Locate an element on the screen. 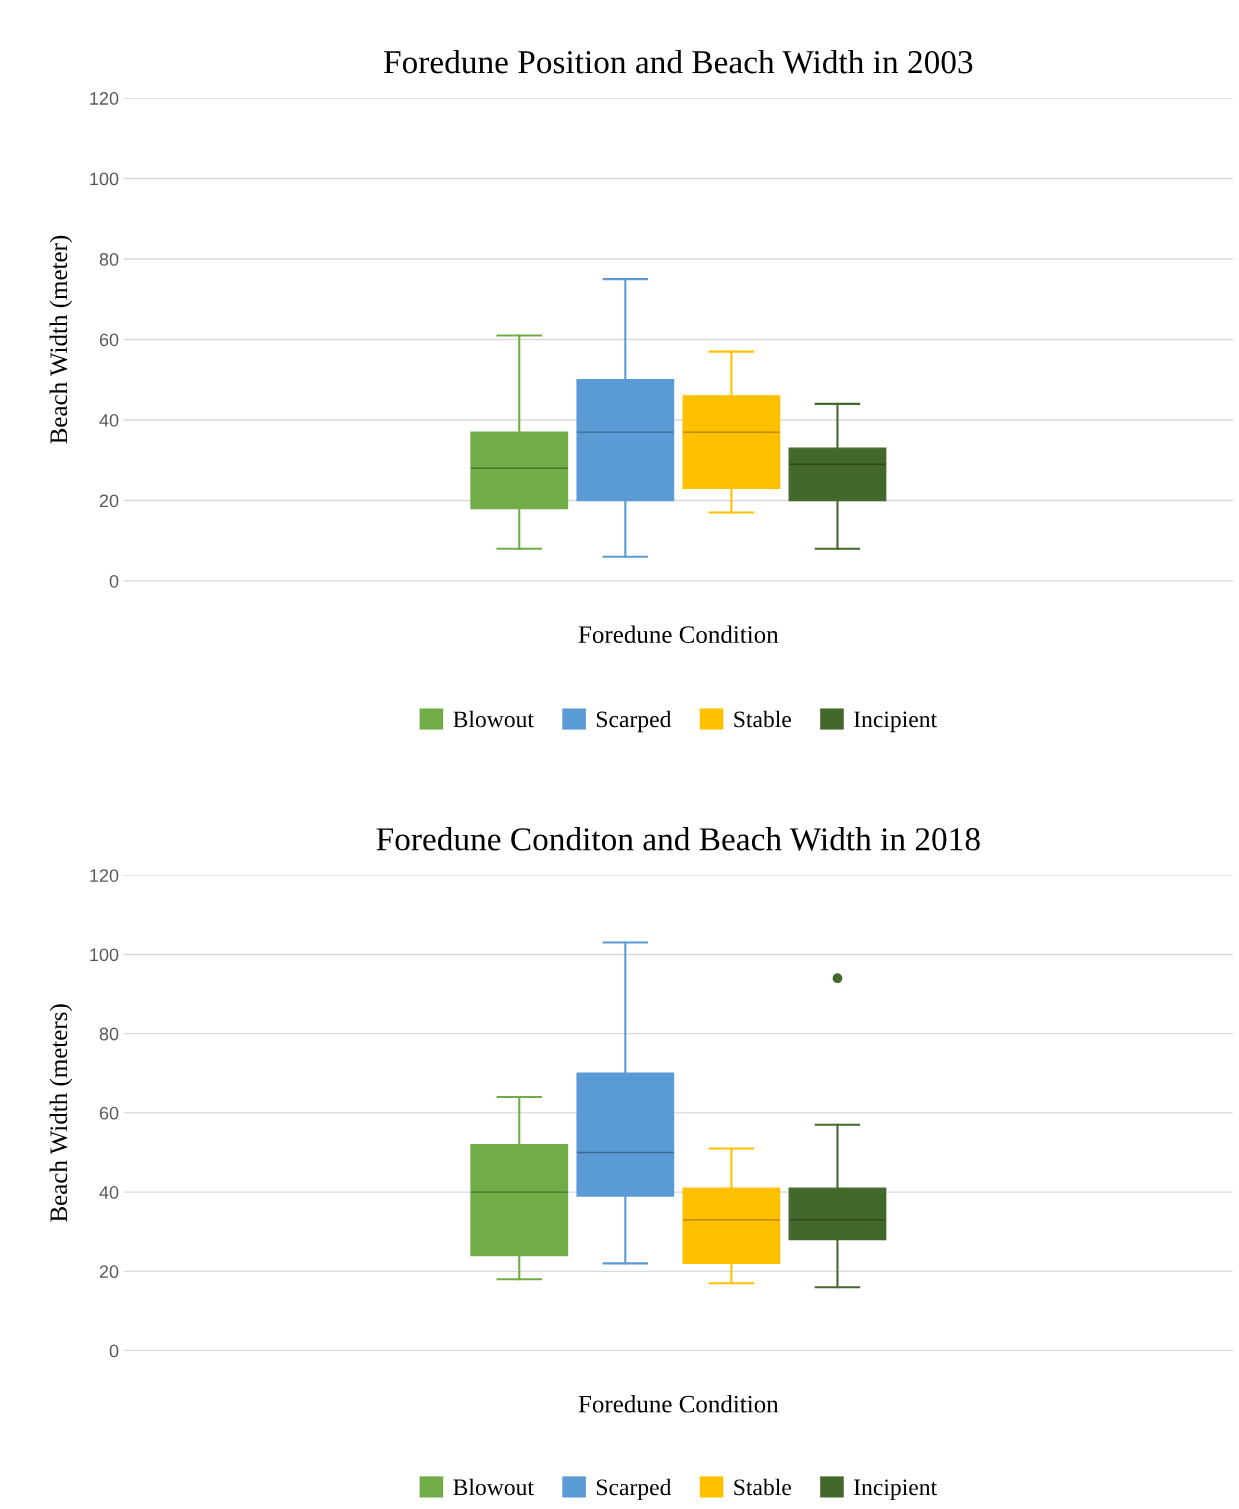 The image size is (1239, 1509). y-axis-title: Beach Width (meter) is located at coordinates (61, 339).